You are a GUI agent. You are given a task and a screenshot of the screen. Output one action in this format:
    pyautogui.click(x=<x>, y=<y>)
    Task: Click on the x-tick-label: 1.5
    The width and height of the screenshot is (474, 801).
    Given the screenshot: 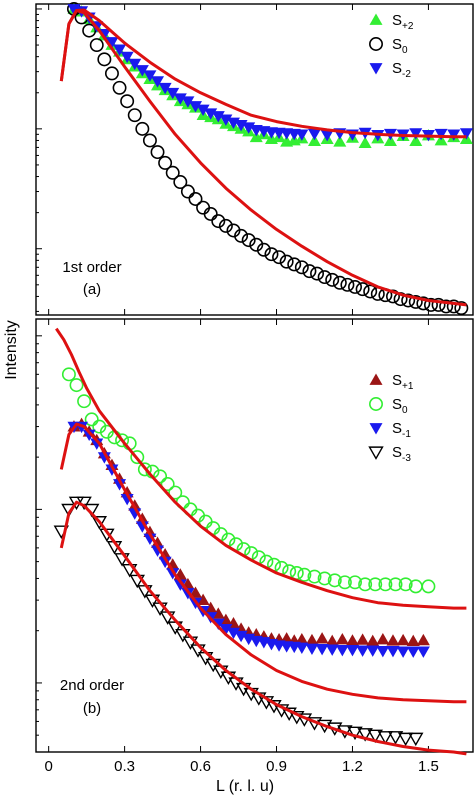 What is the action you would take?
    pyautogui.click(x=428, y=766)
    